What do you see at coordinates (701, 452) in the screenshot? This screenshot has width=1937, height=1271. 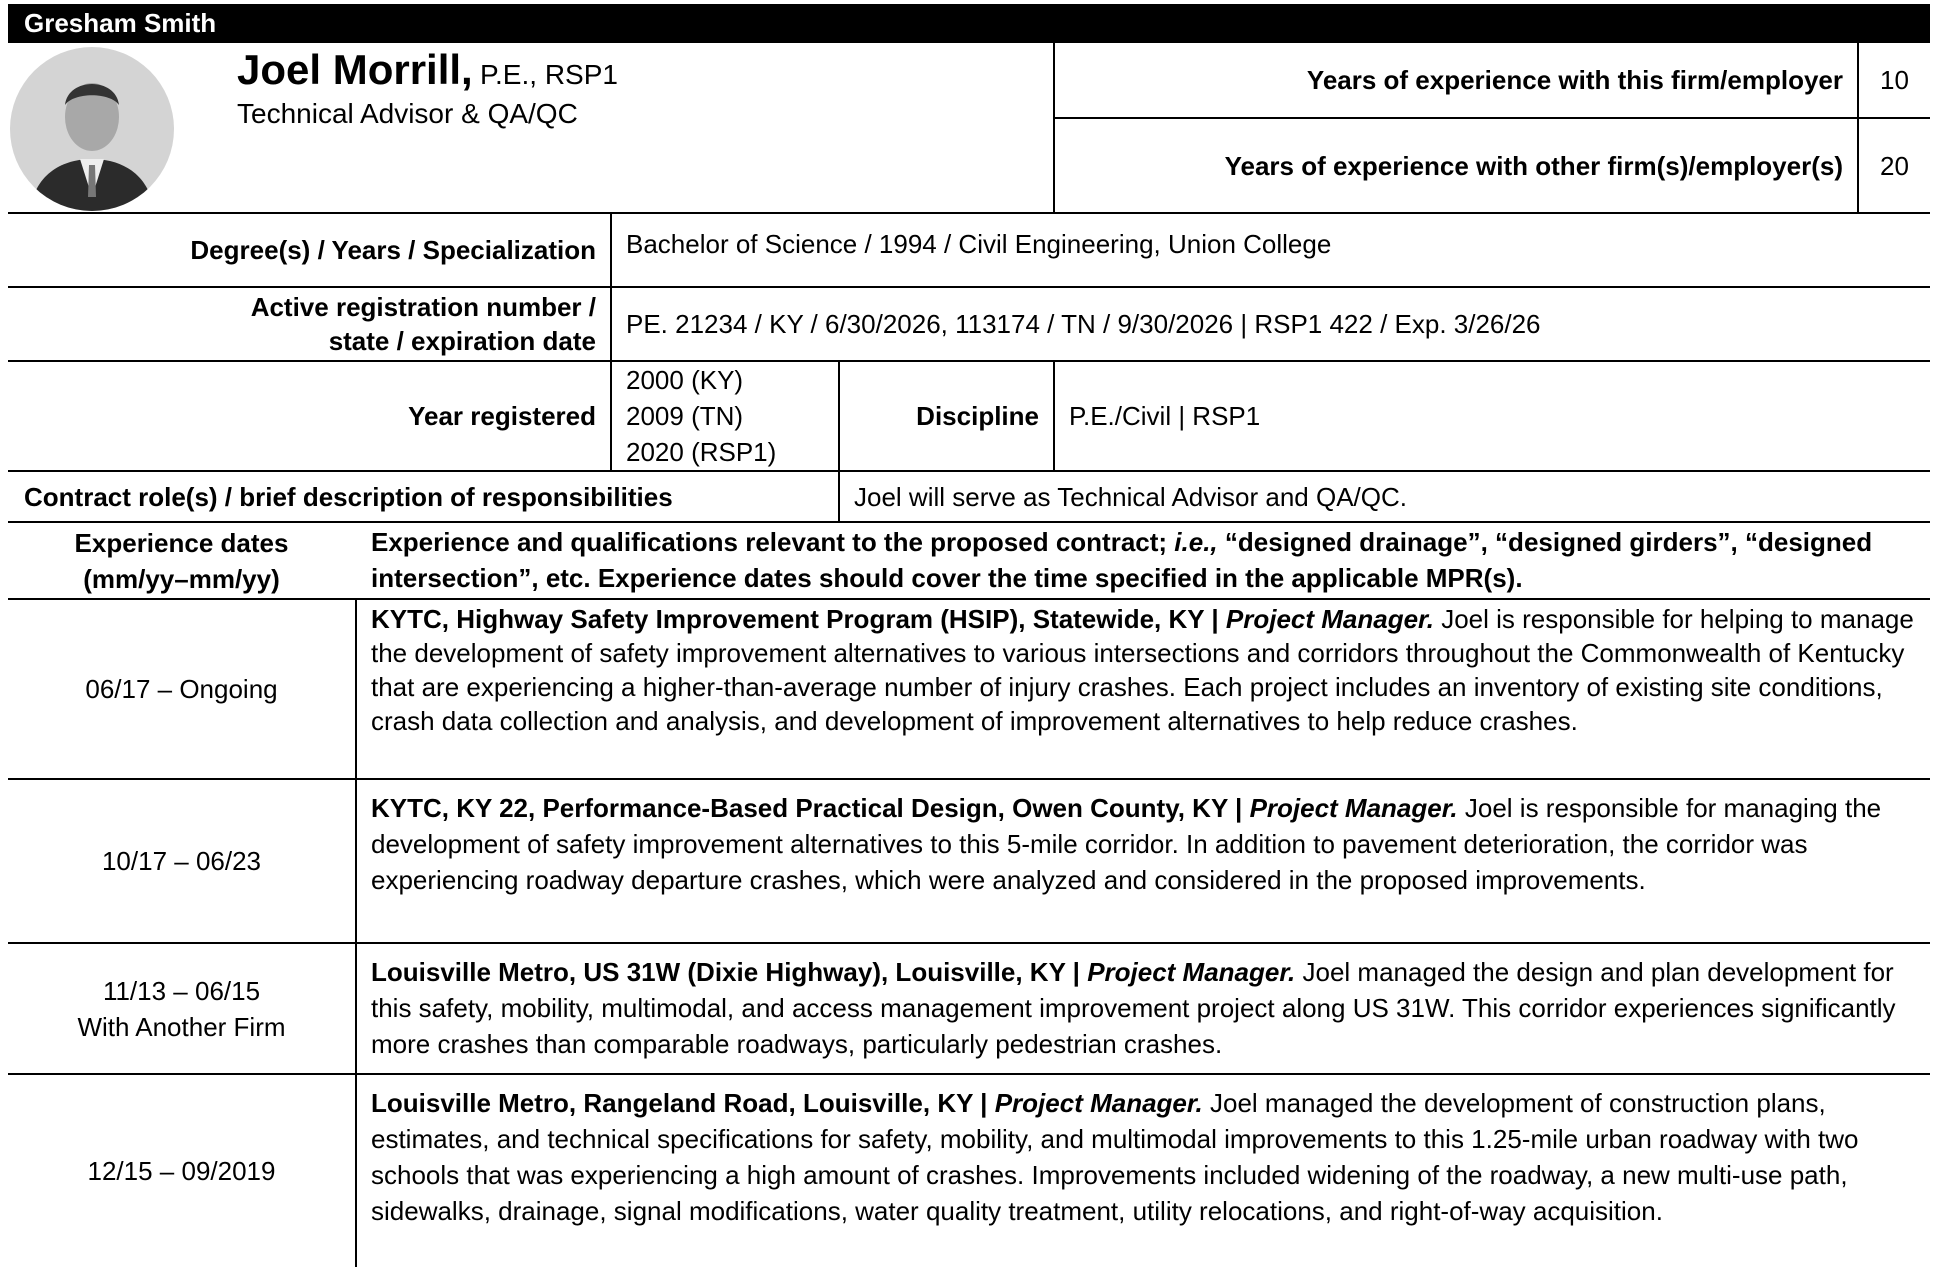 I see `year: 2020 (RSP1)` at bounding box center [701, 452].